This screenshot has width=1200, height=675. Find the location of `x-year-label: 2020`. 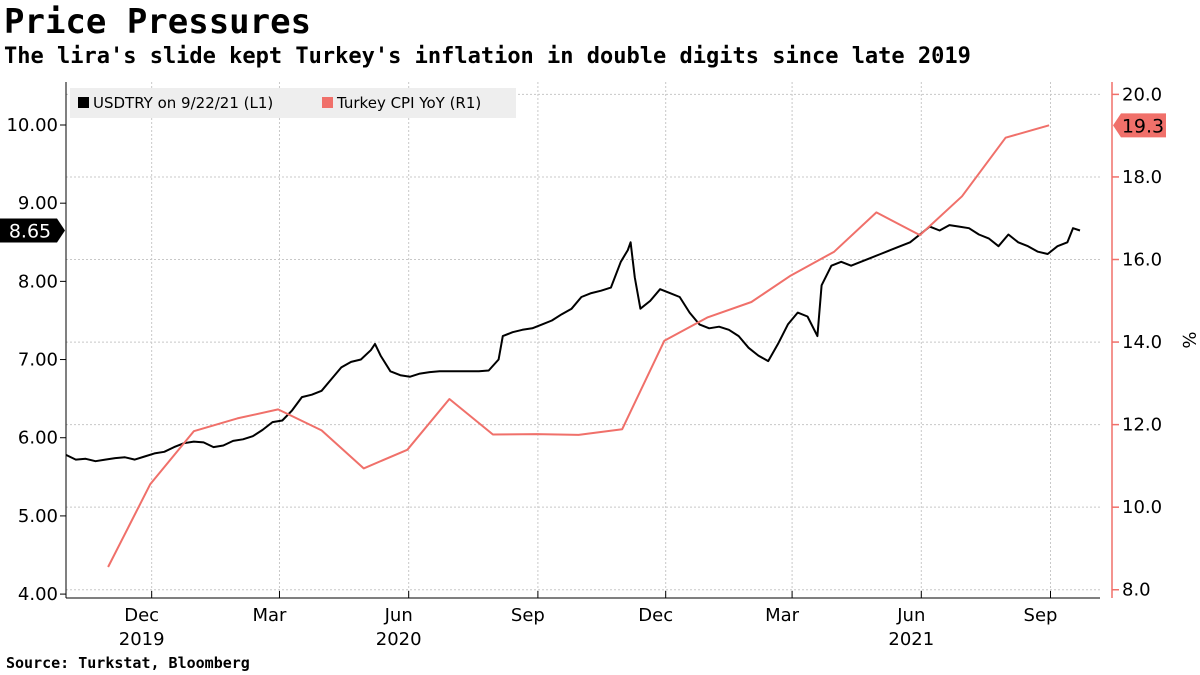

x-year-label: 2020 is located at coordinates (399, 639).